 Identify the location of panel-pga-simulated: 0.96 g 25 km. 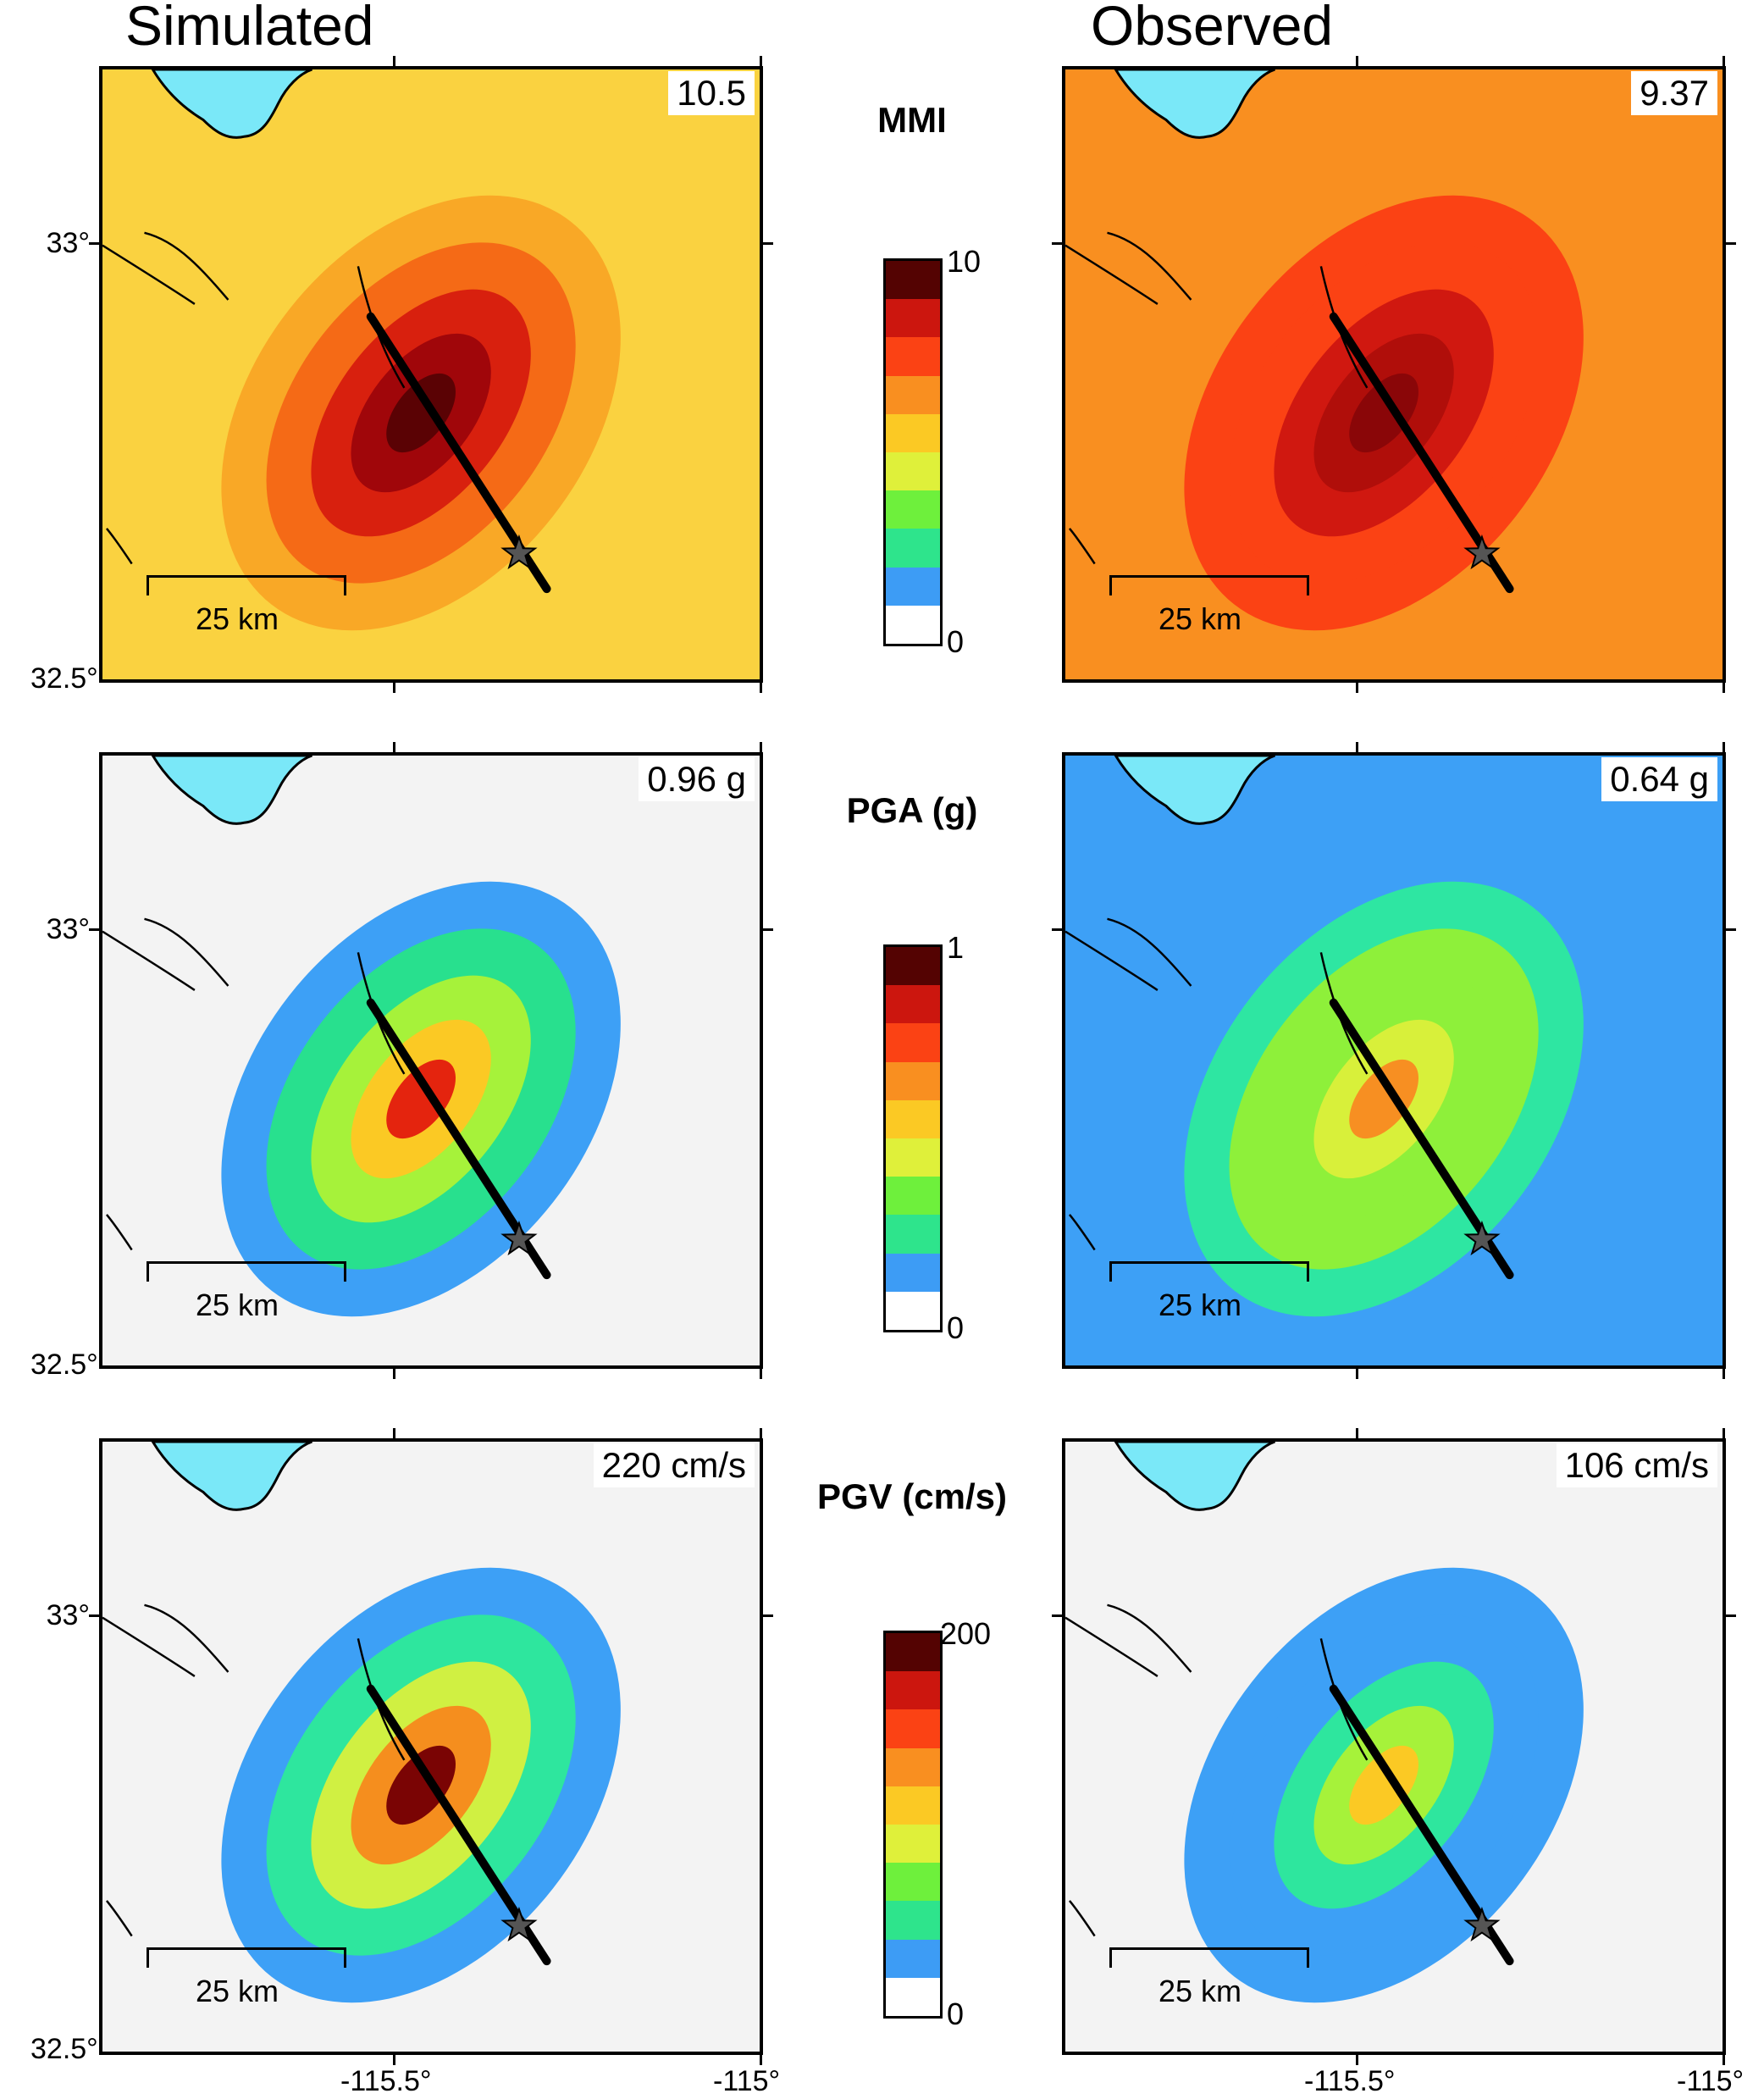
(431, 1060).